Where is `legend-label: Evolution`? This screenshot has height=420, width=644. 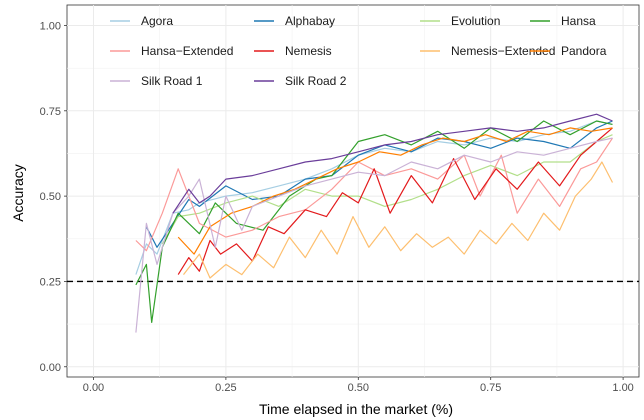 legend-label: Evolution is located at coordinates (475, 21).